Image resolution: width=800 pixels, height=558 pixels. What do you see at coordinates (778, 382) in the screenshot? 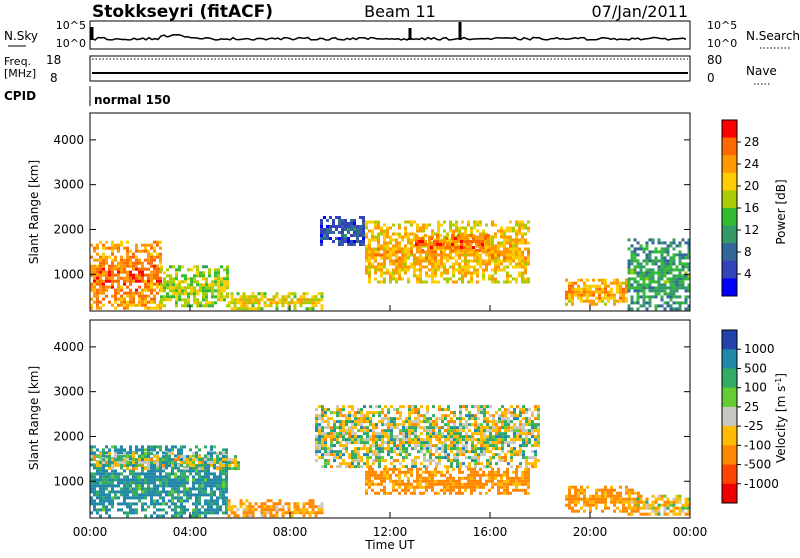
I see `velocity-colorbar-label-sup: -1` at bounding box center [778, 382].